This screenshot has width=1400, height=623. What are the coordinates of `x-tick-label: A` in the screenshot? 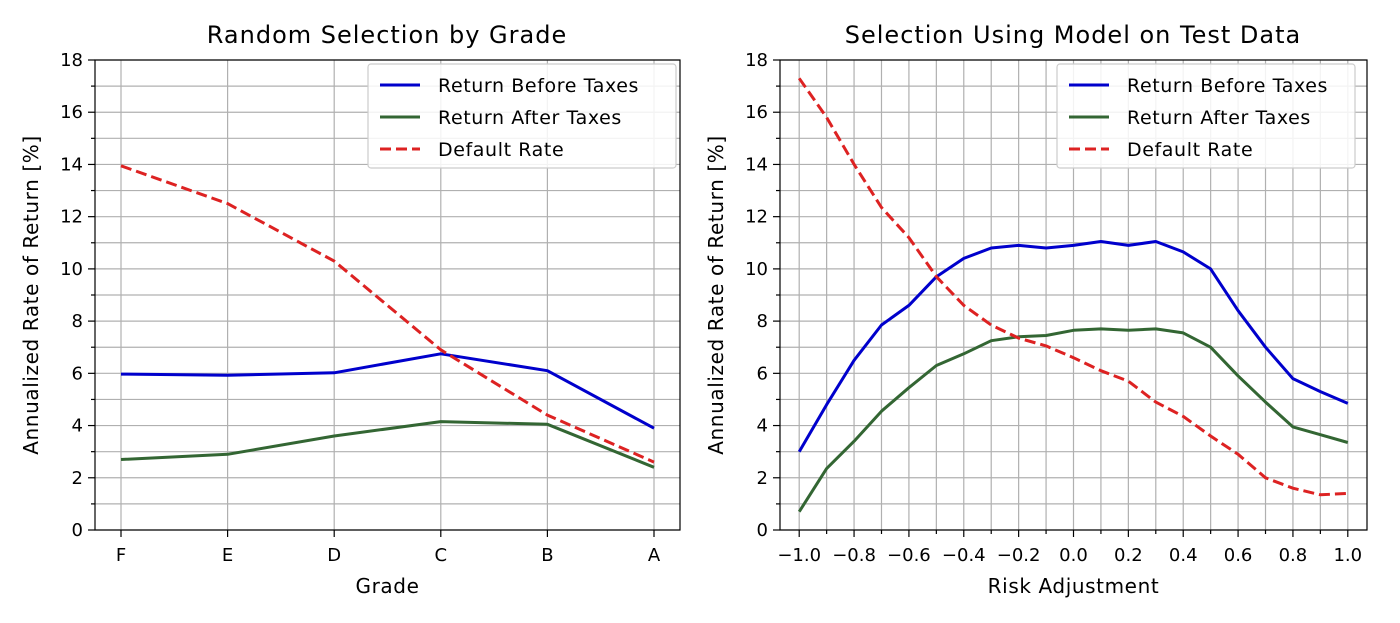 It's located at (654, 555).